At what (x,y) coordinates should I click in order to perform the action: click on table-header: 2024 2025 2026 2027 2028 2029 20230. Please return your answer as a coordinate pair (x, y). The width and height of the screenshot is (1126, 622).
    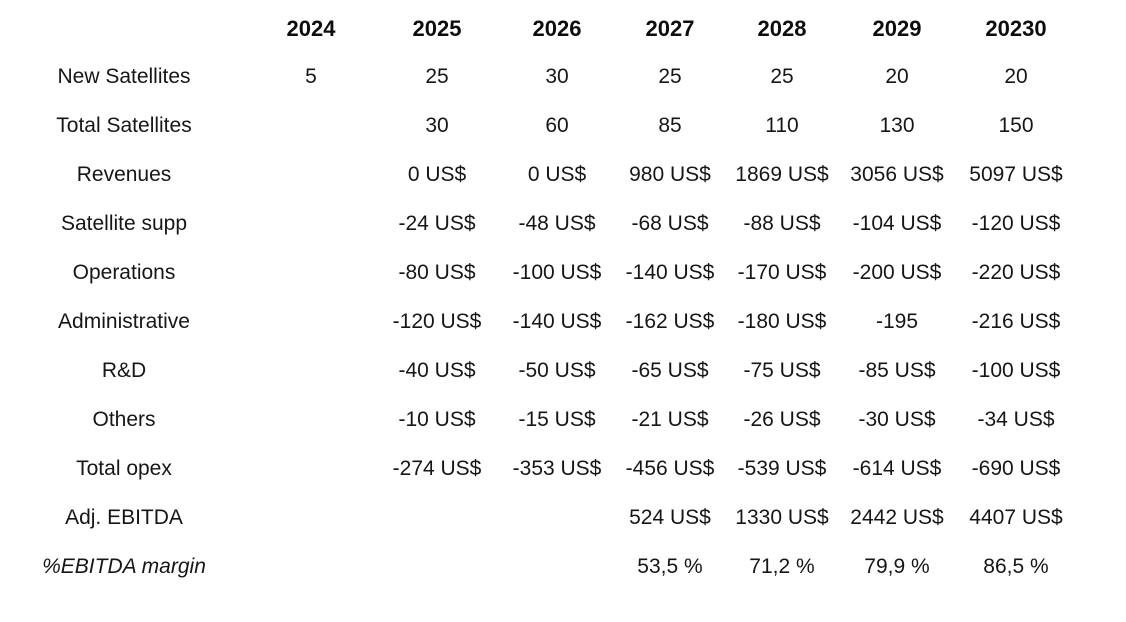
    Looking at the image, I should click on (538, 29).